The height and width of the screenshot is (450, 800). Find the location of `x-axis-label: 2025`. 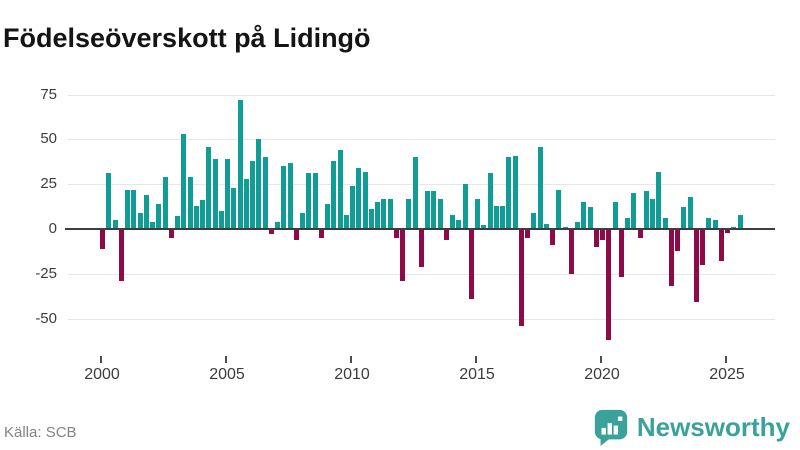

x-axis-label: 2025 is located at coordinates (727, 374).